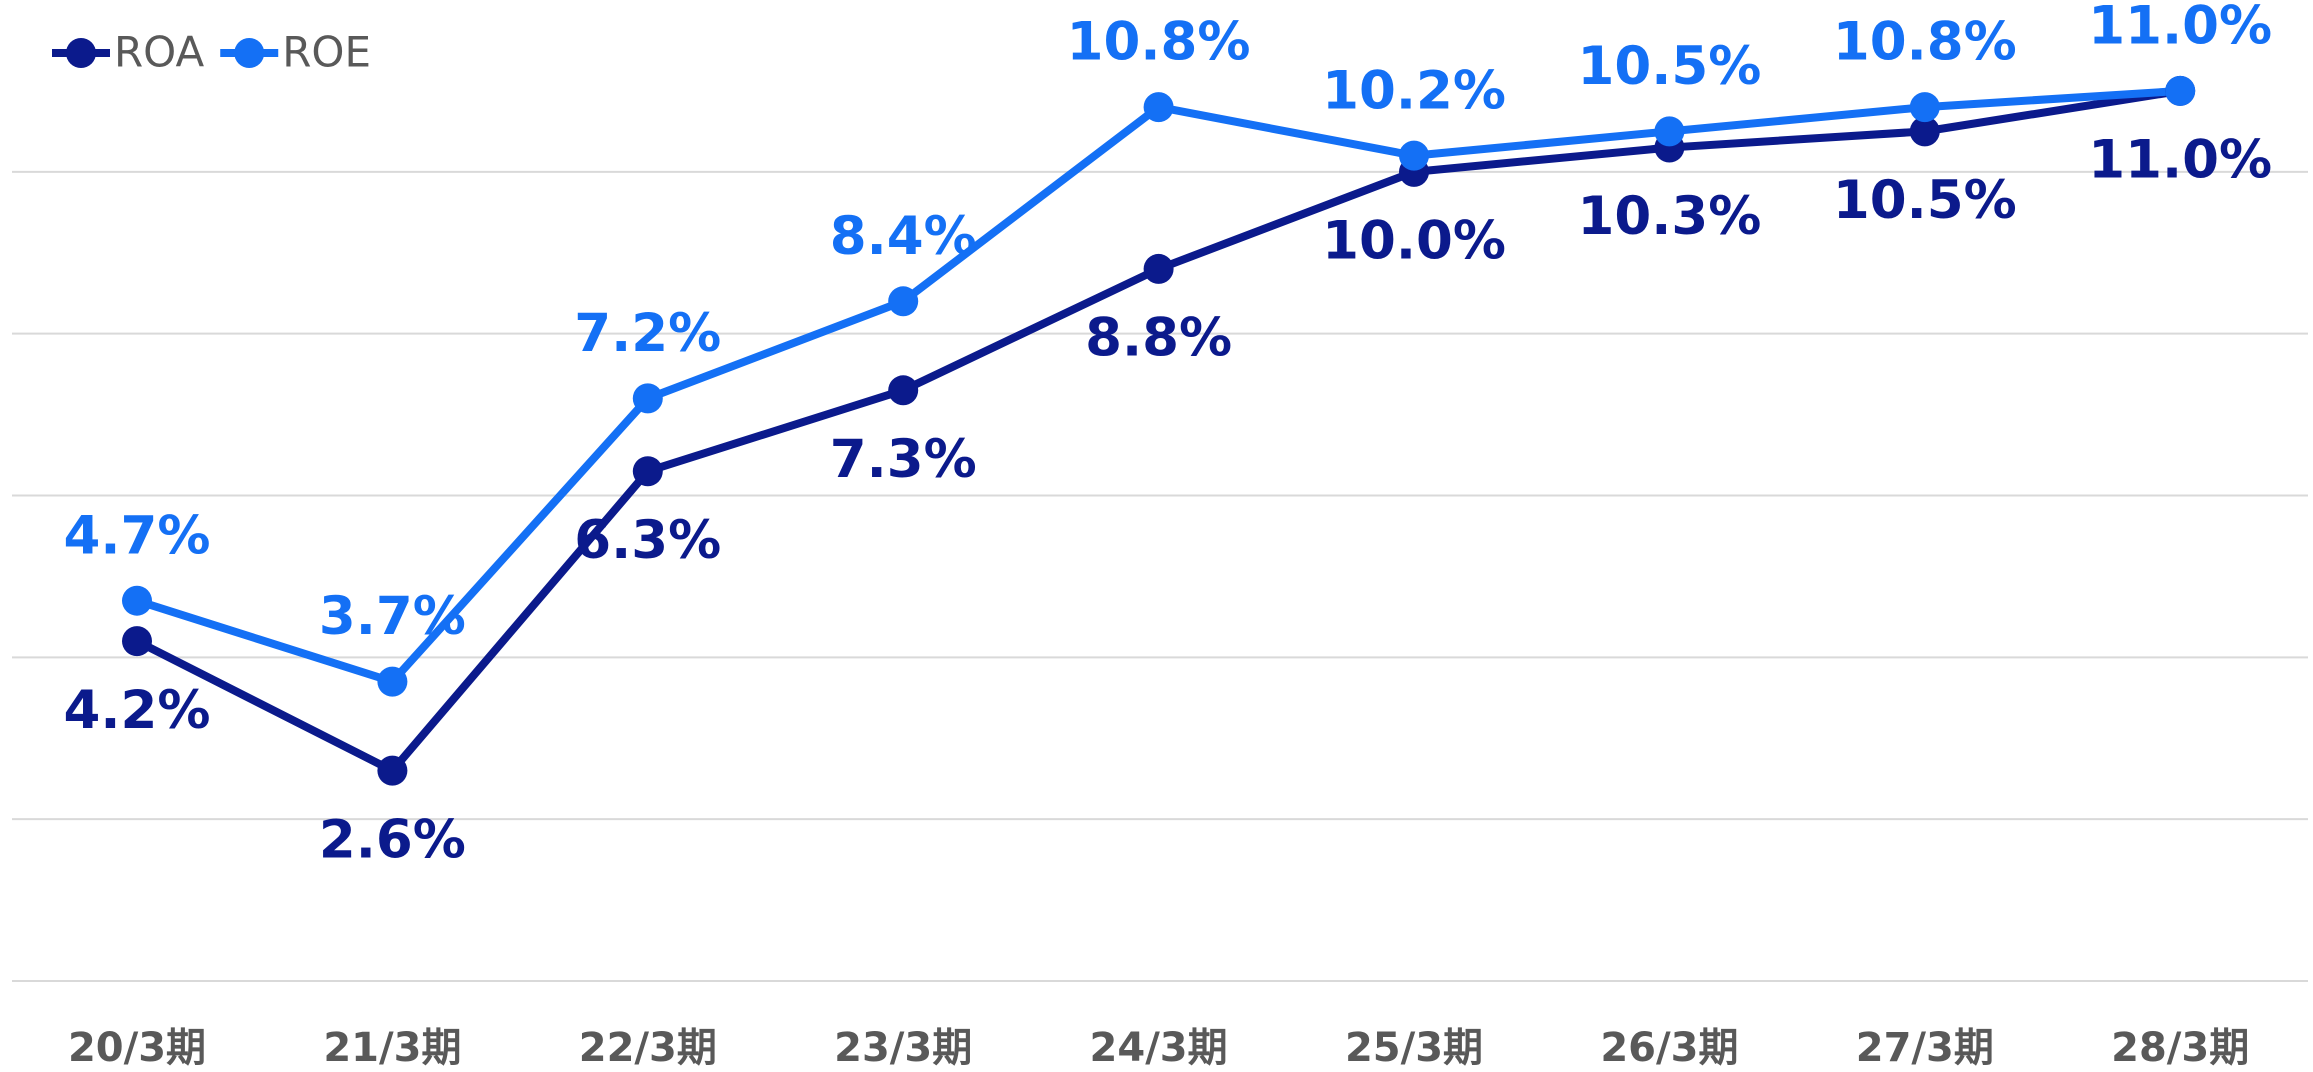  Describe the element at coordinates (1925, 1048) in the screenshot. I see `x-tick-label: 27/3期` at that location.